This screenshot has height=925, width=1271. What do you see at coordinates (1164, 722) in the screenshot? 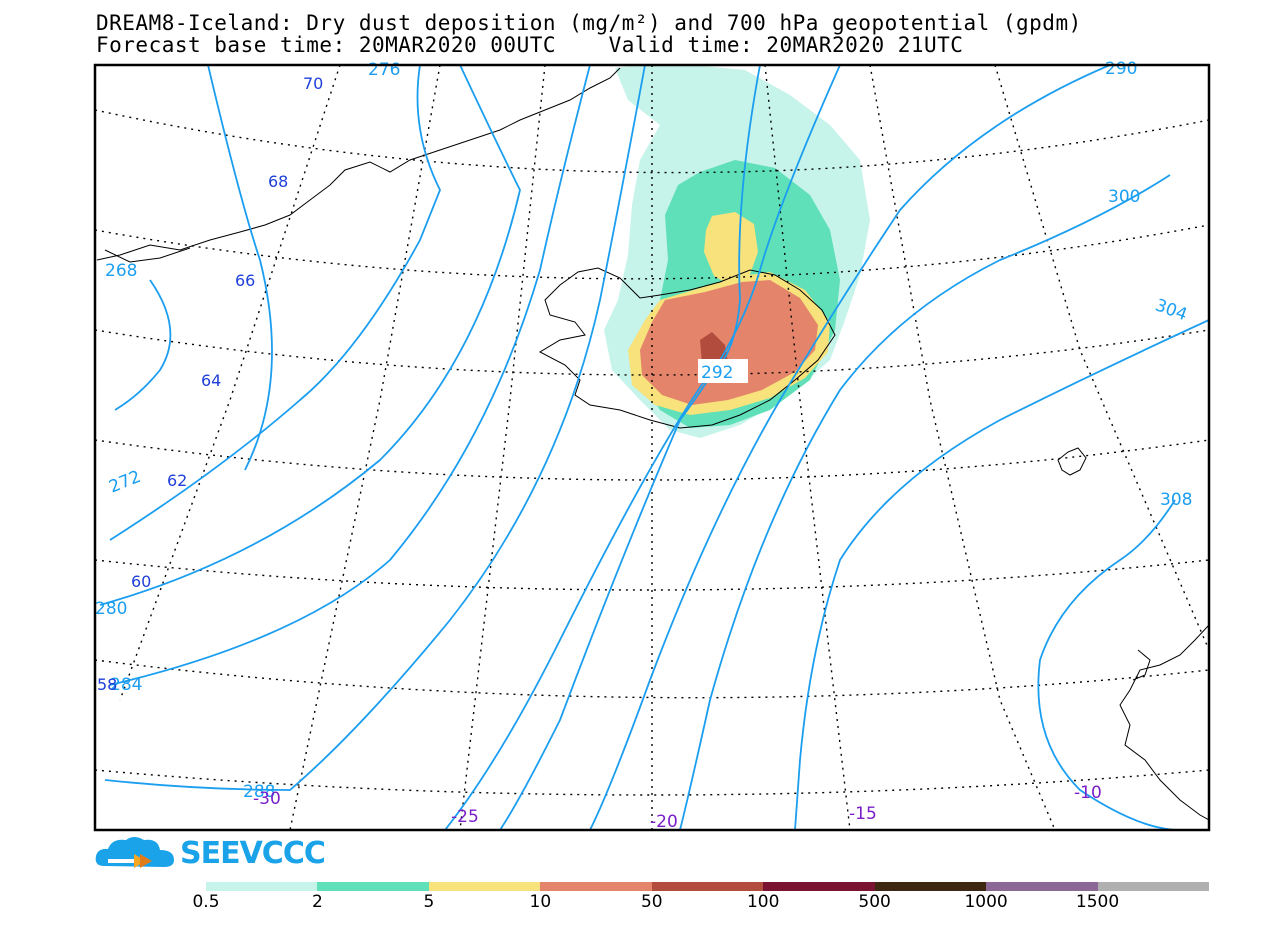
I see `norway-coast` at bounding box center [1164, 722].